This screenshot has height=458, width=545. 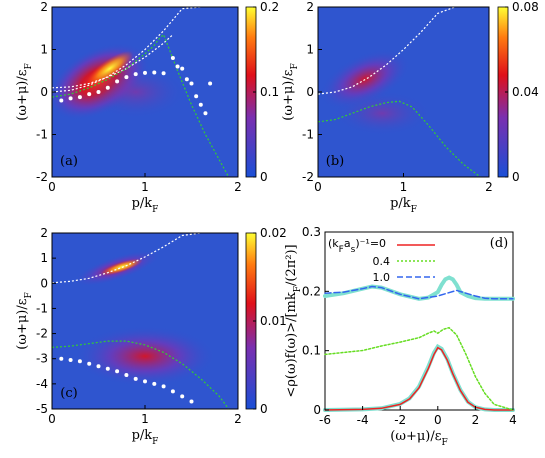 What do you see at coordinates (525, 92) in the screenshot?
I see `colorbar-tick-label: 0.04` at bounding box center [525, 92].